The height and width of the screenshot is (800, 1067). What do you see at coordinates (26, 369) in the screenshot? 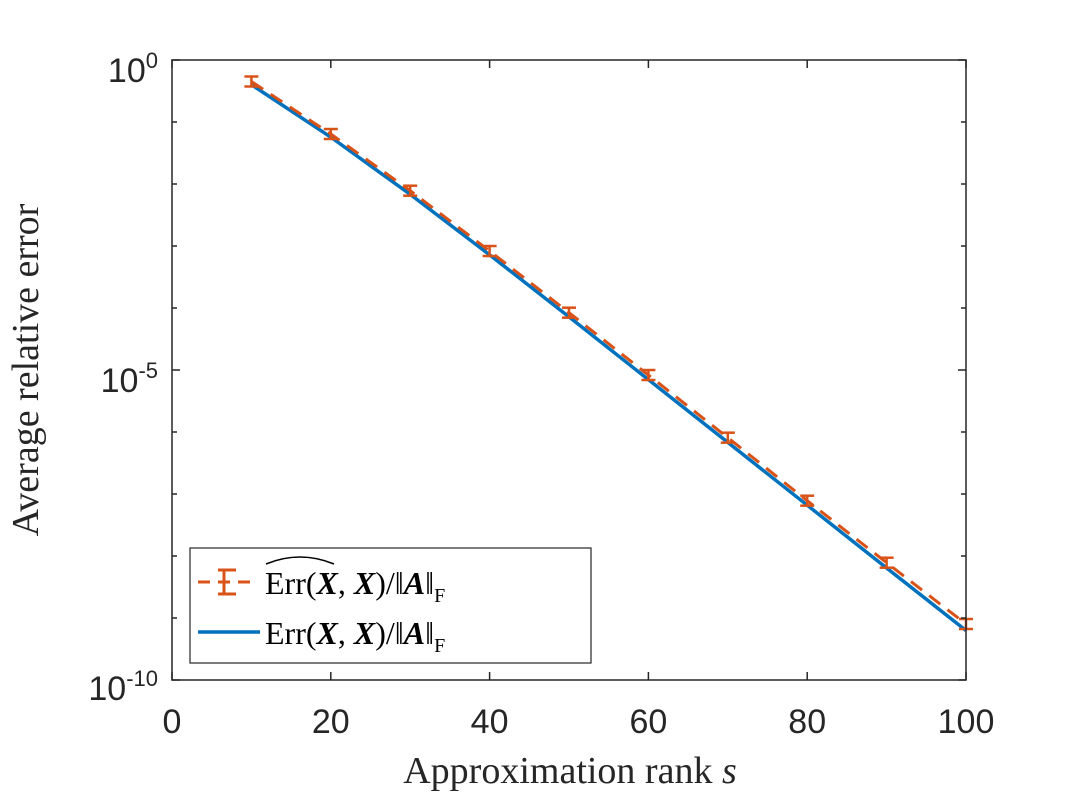
I see `y-axis-title: Average relative error` at bounding box center [26, 369].